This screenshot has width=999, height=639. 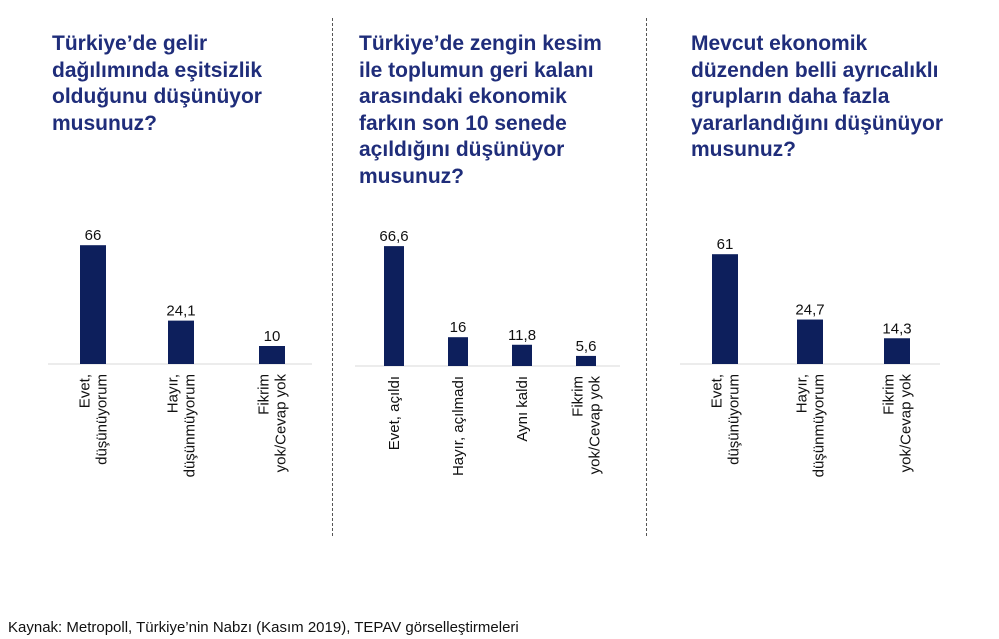 I want to click on panel-1-title-line: olduğunu düşünüyor, so click(x=157, y=96).